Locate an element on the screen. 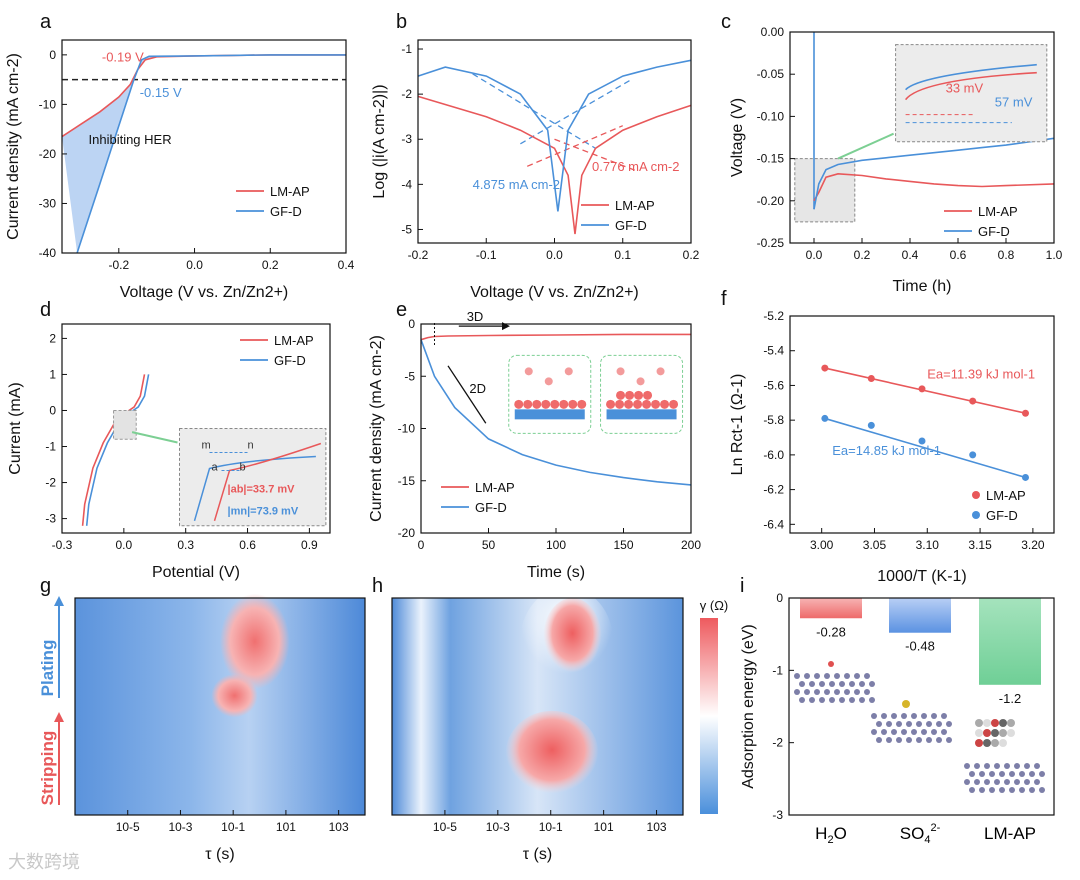  y-axis-title: Current density (mA cm-2) is located at coordinates (376, 428).